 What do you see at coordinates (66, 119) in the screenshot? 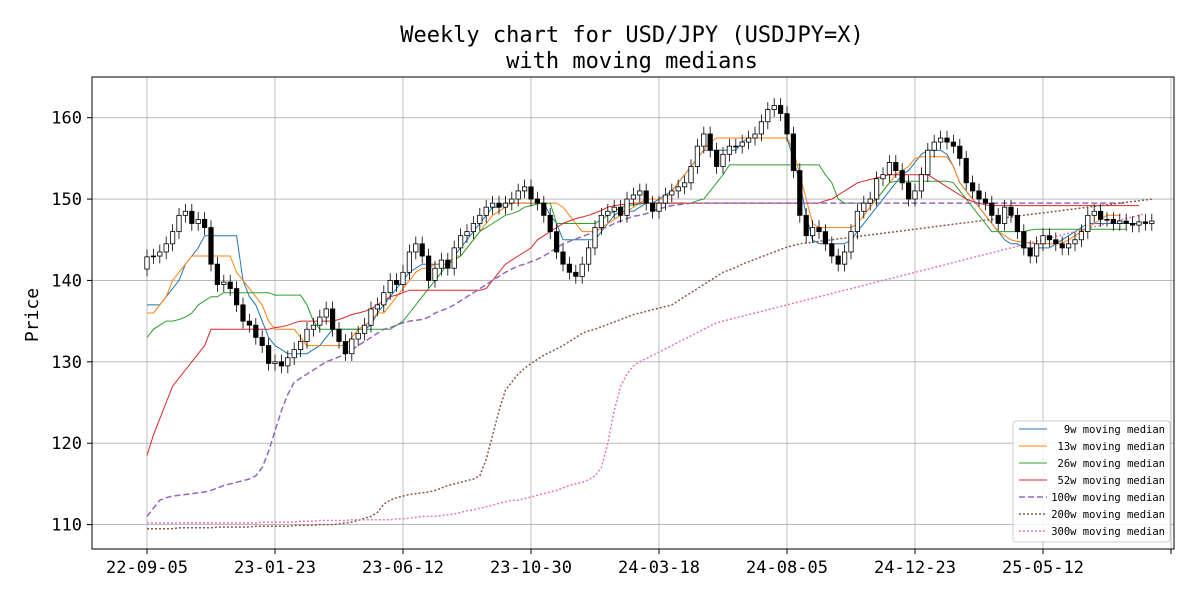
I see `y-tick-label: 160` at bounding box center [66, 119].